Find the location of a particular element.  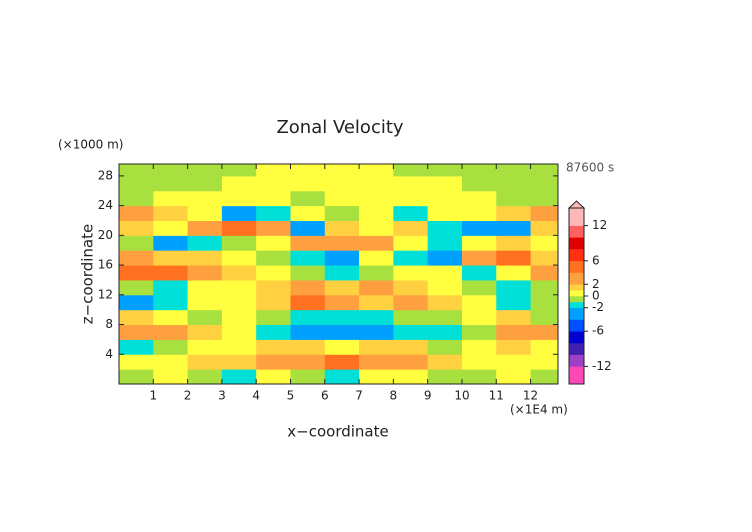

colorbar-arrow is located at coordinates (576, 204).